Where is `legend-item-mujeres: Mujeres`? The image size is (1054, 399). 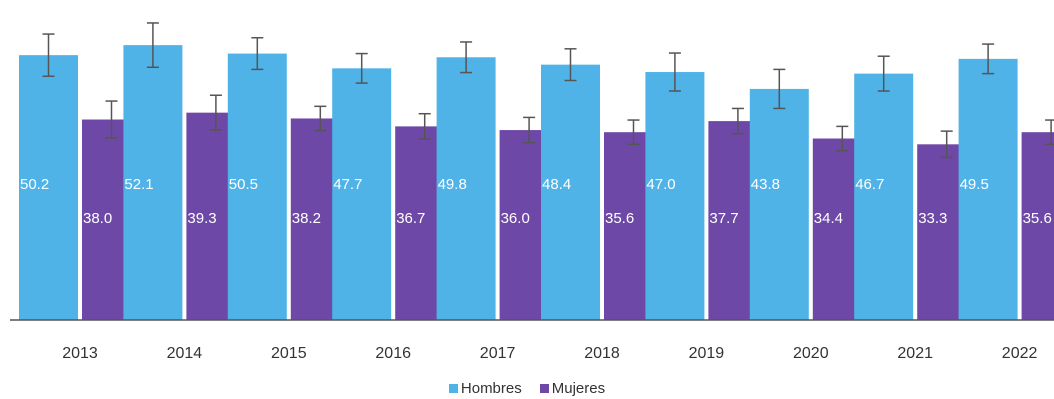 legend-item-mujeres: Mujeres is located at coordinates (572, 388).